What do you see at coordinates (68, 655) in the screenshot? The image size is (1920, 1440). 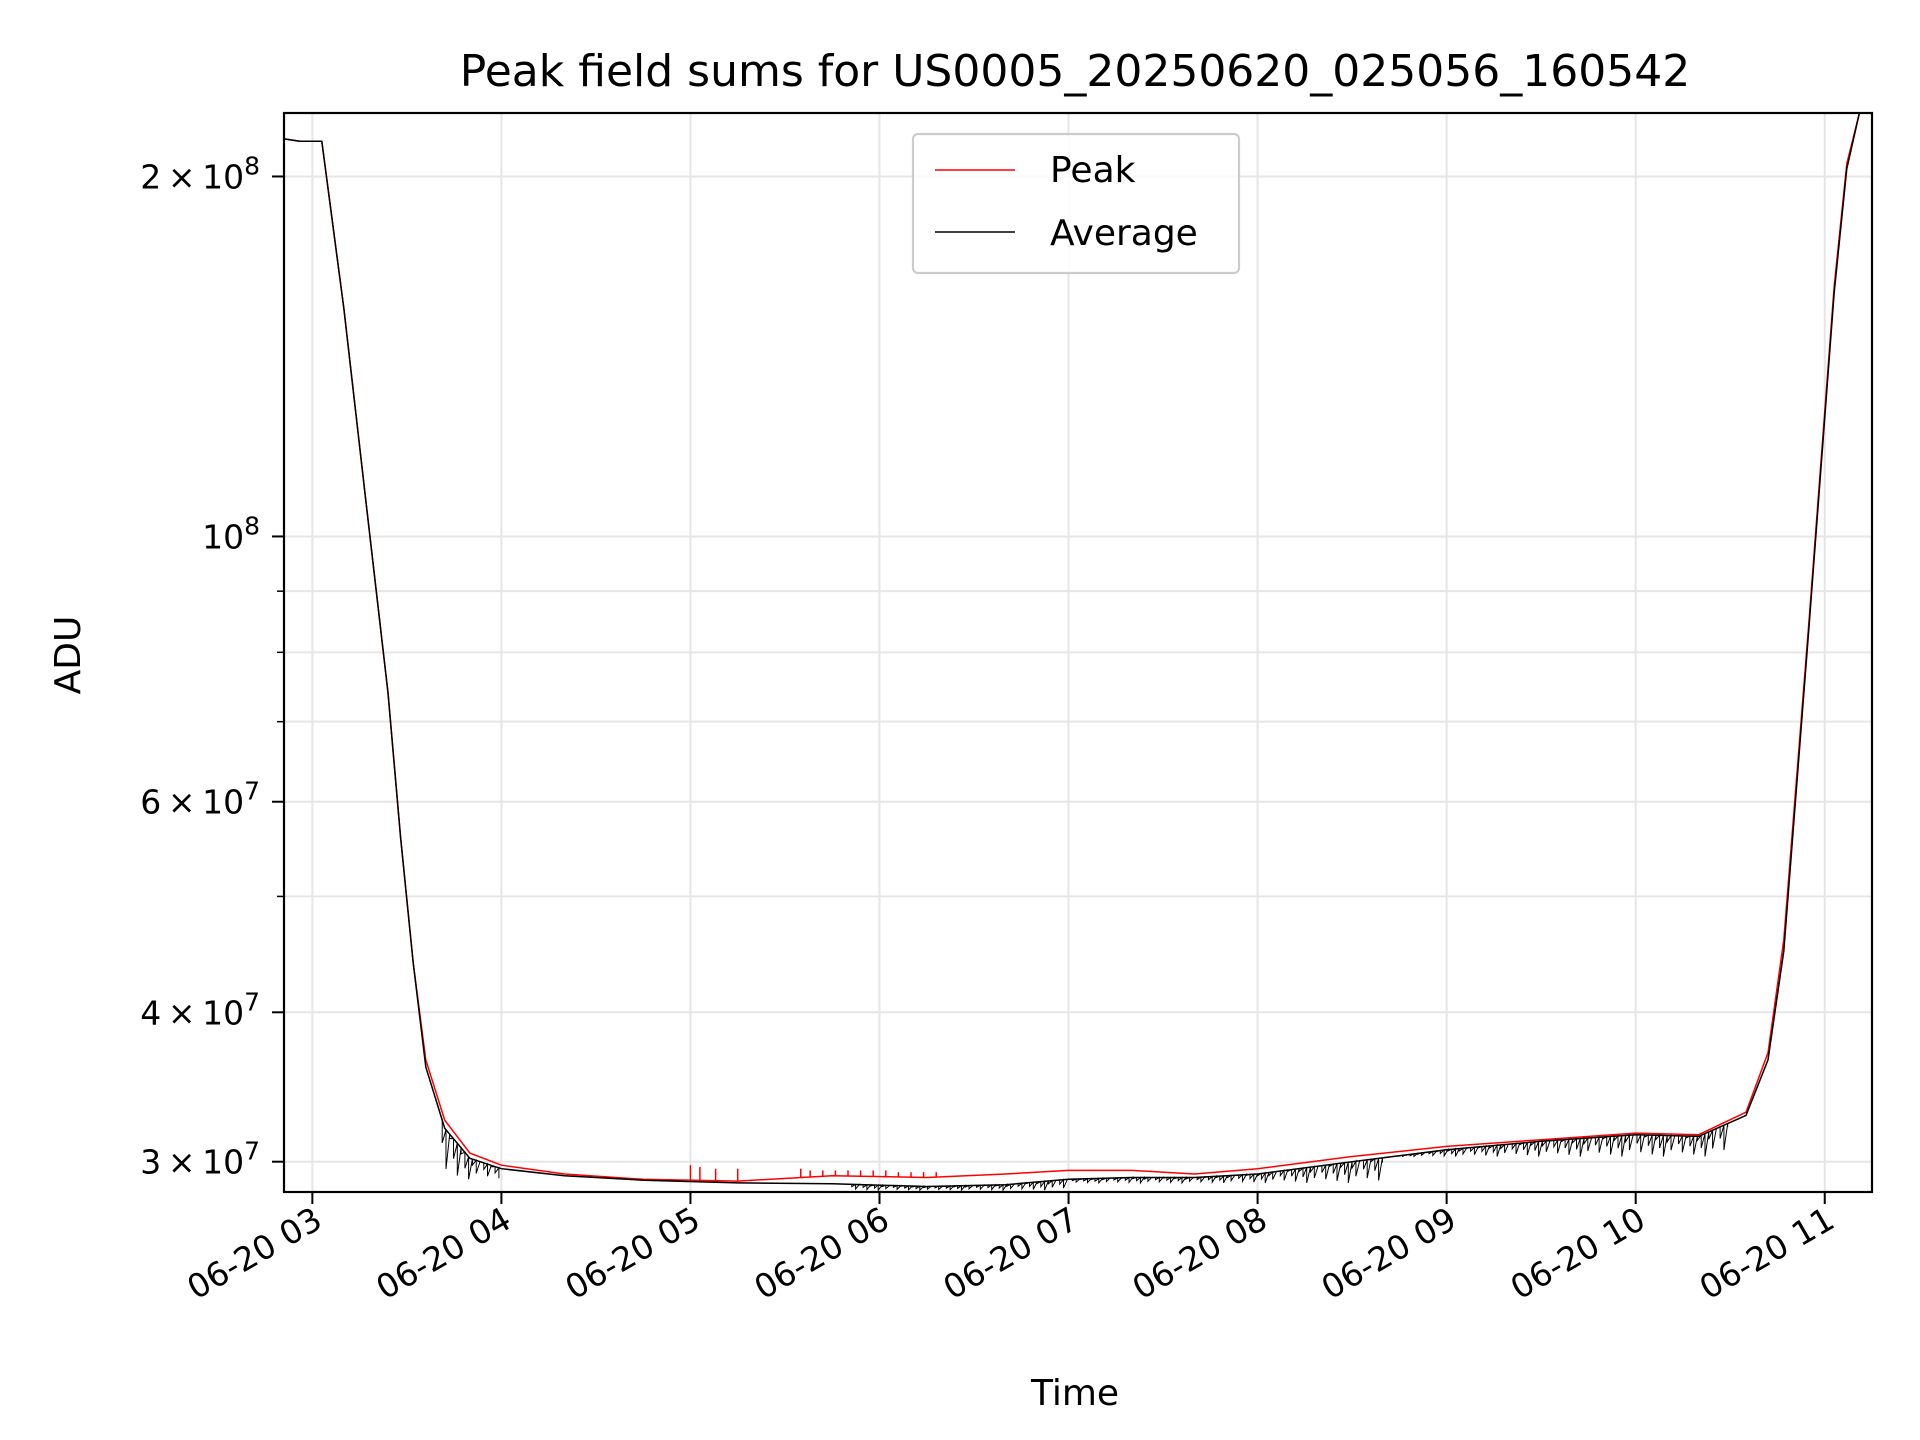 I see `y-axis-label: ADU` at bounding box center [68, 655].